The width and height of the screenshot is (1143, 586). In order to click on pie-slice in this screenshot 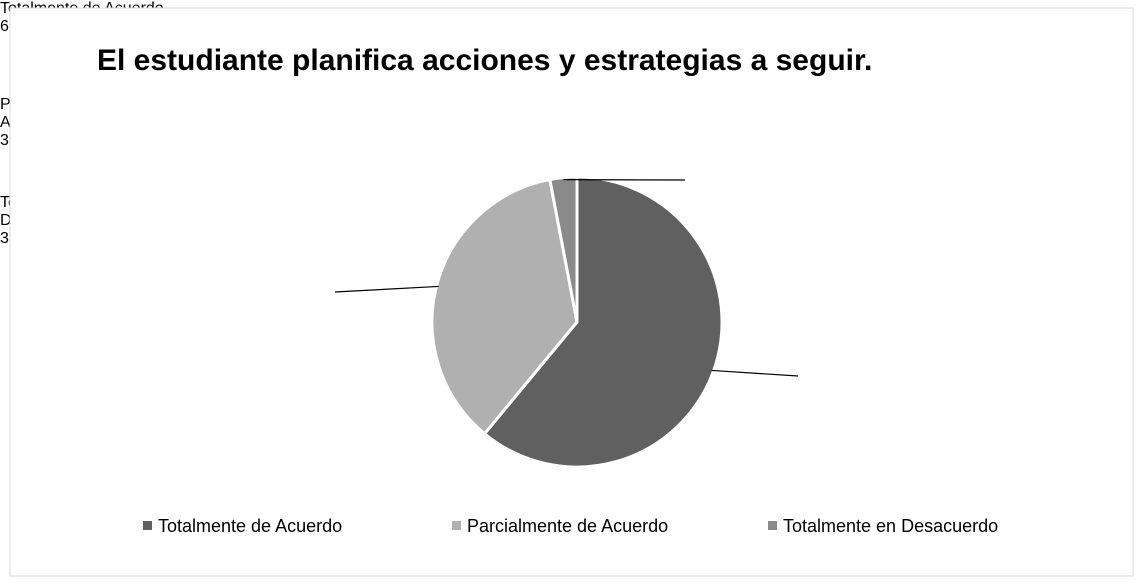, I will do `click(563, 249)`.